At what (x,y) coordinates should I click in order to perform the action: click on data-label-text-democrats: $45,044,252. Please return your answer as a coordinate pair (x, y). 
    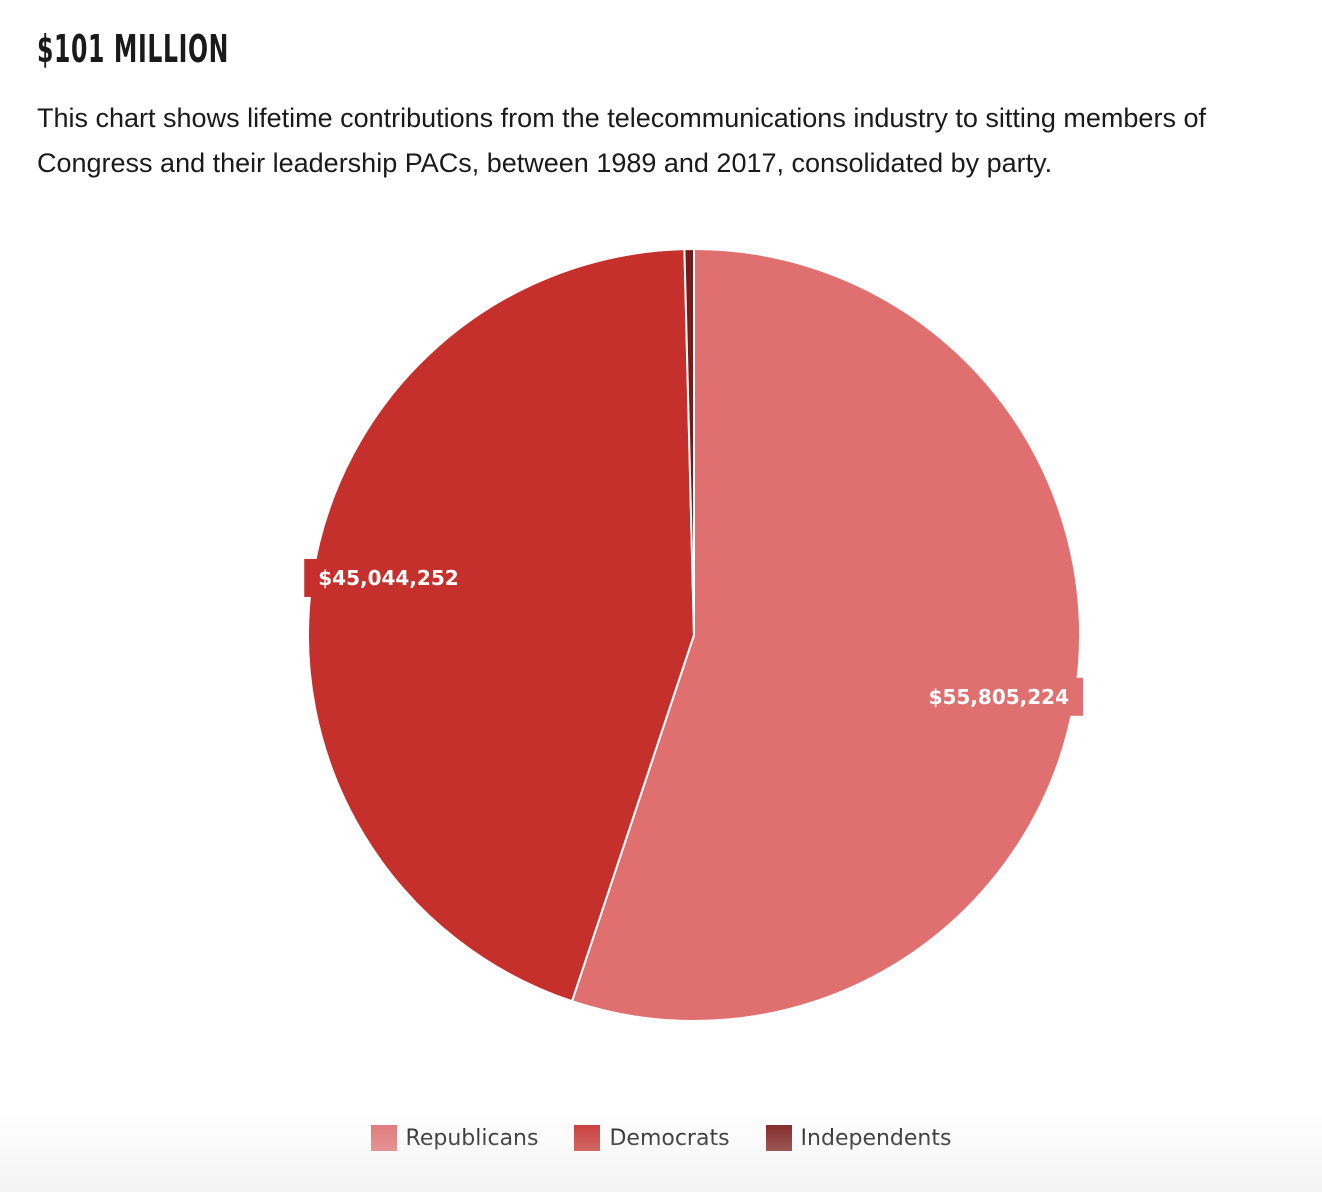
    Looking at the image, I should click on (388, 578).